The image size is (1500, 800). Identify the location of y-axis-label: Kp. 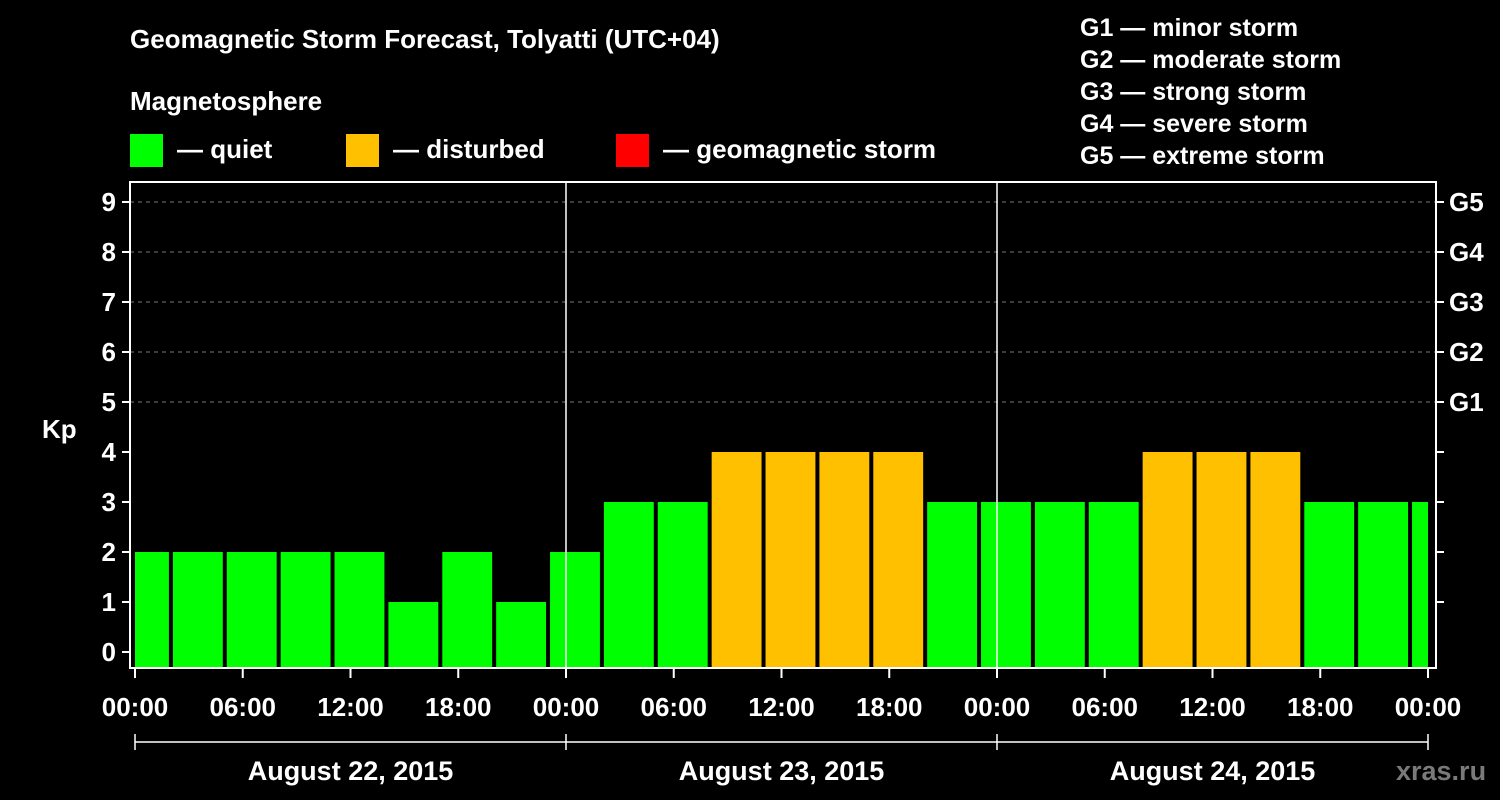
(59, 429).